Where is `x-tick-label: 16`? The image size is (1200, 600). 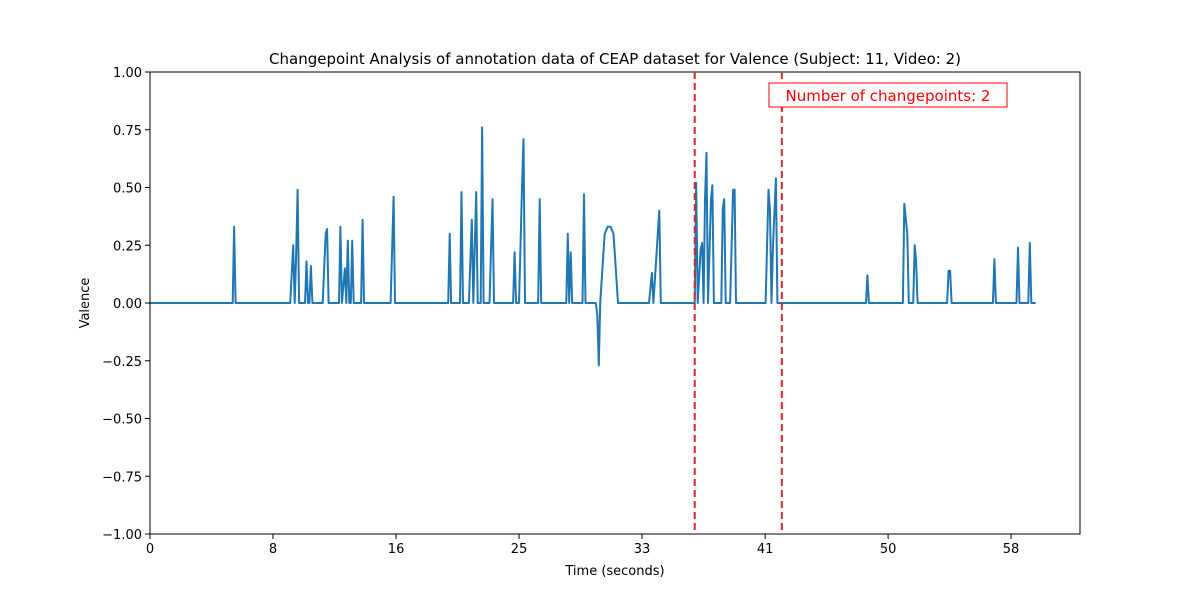
x-tick-label: 16 is located at coordinates (396, 549).